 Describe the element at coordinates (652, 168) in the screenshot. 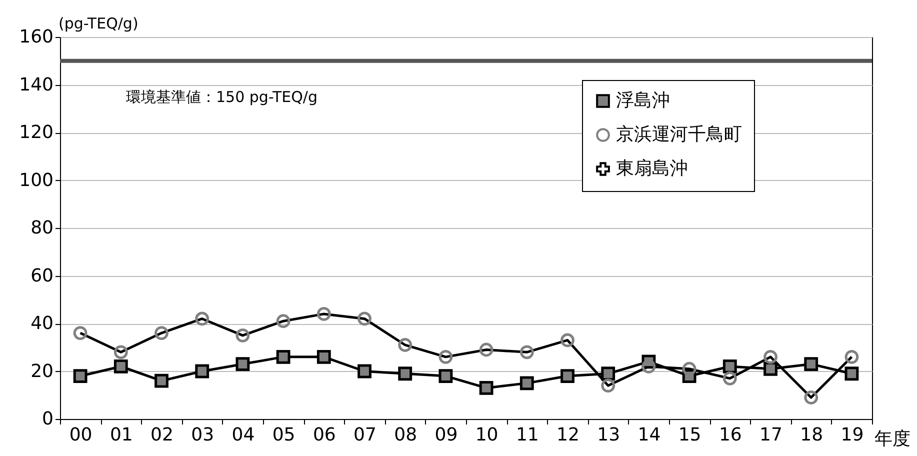

I see `legend-label: 東扇島沖` at that location.